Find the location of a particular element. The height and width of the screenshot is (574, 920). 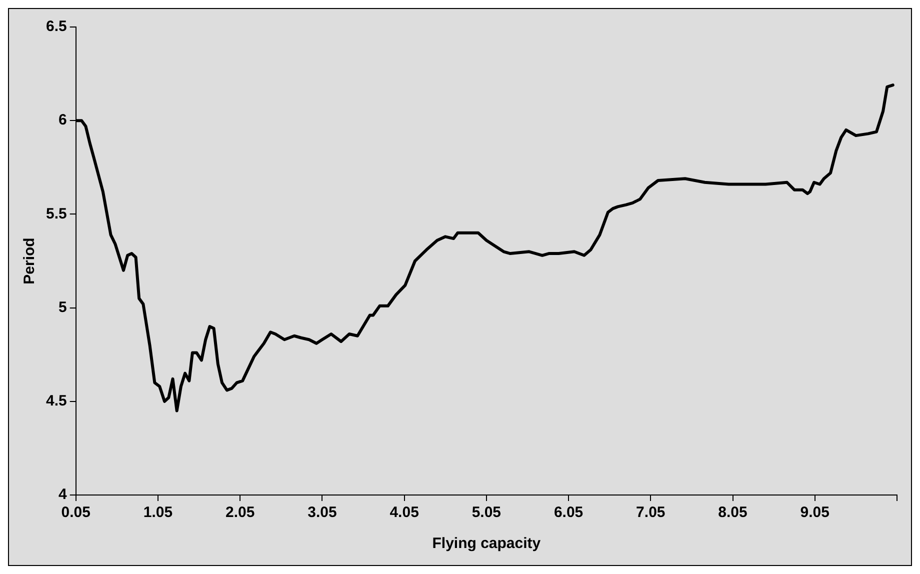

y-tick-label: 6.5 is located at coordinates (56, 27).